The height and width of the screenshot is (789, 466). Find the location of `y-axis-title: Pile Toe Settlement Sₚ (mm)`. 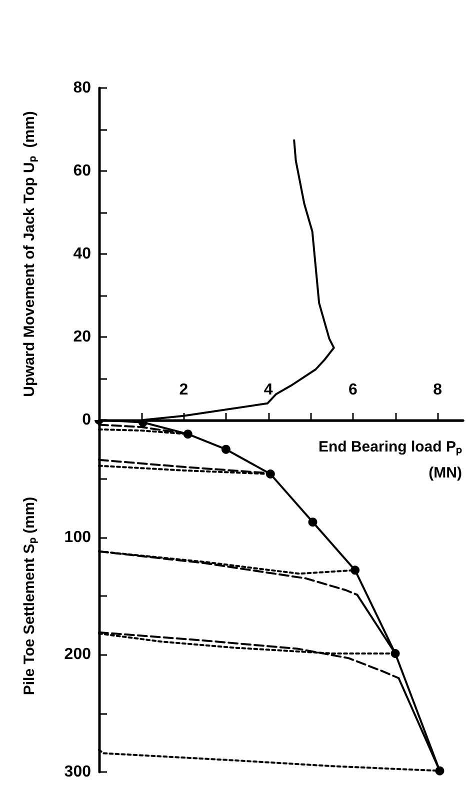

y-axis-title: Pile Toe Settlement Sₚ (mm) is located at coordinates (29, 596).